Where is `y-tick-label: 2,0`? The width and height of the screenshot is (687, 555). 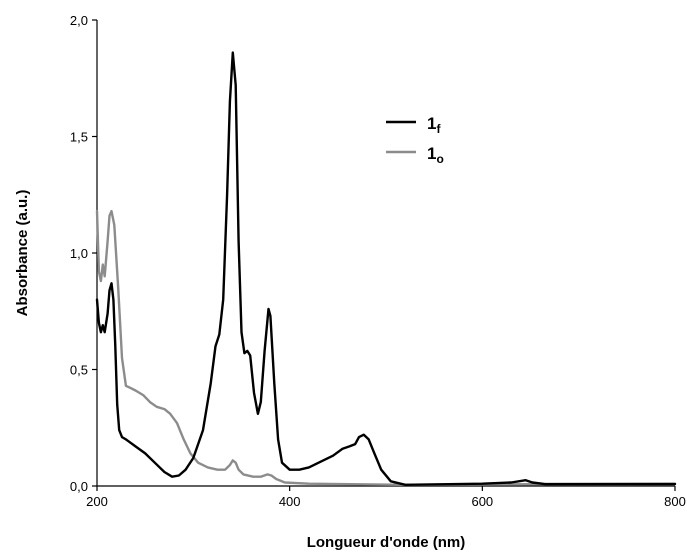
y-tick-label: 2,0 is located at coordinates (79, 20).